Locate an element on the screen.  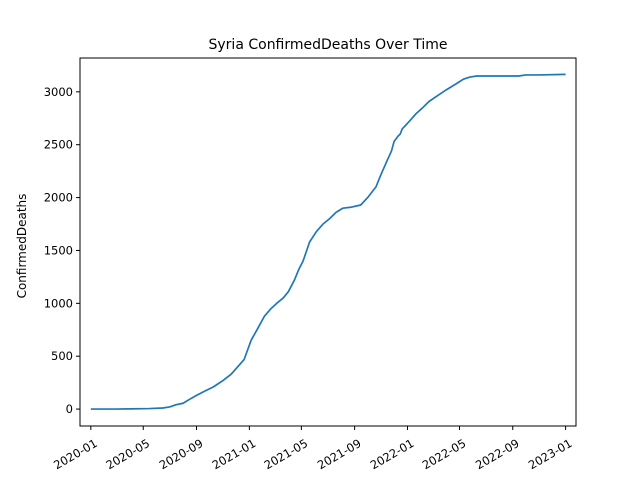
y-tick-label-3000: 3000 is located at coordinates (58, 92).